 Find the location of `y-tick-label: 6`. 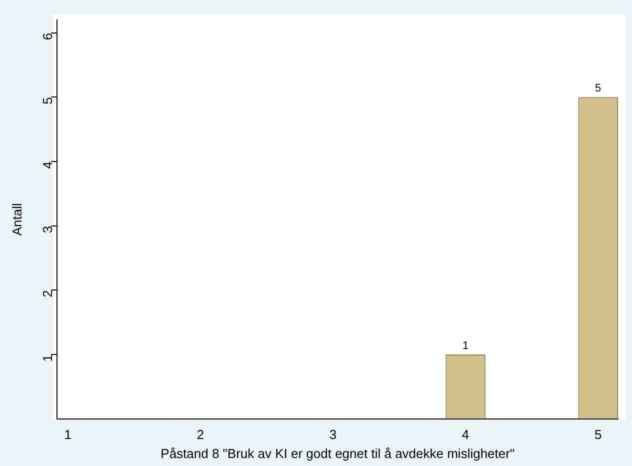

y-tick-label: 6 is located at coordinates (47, 36).